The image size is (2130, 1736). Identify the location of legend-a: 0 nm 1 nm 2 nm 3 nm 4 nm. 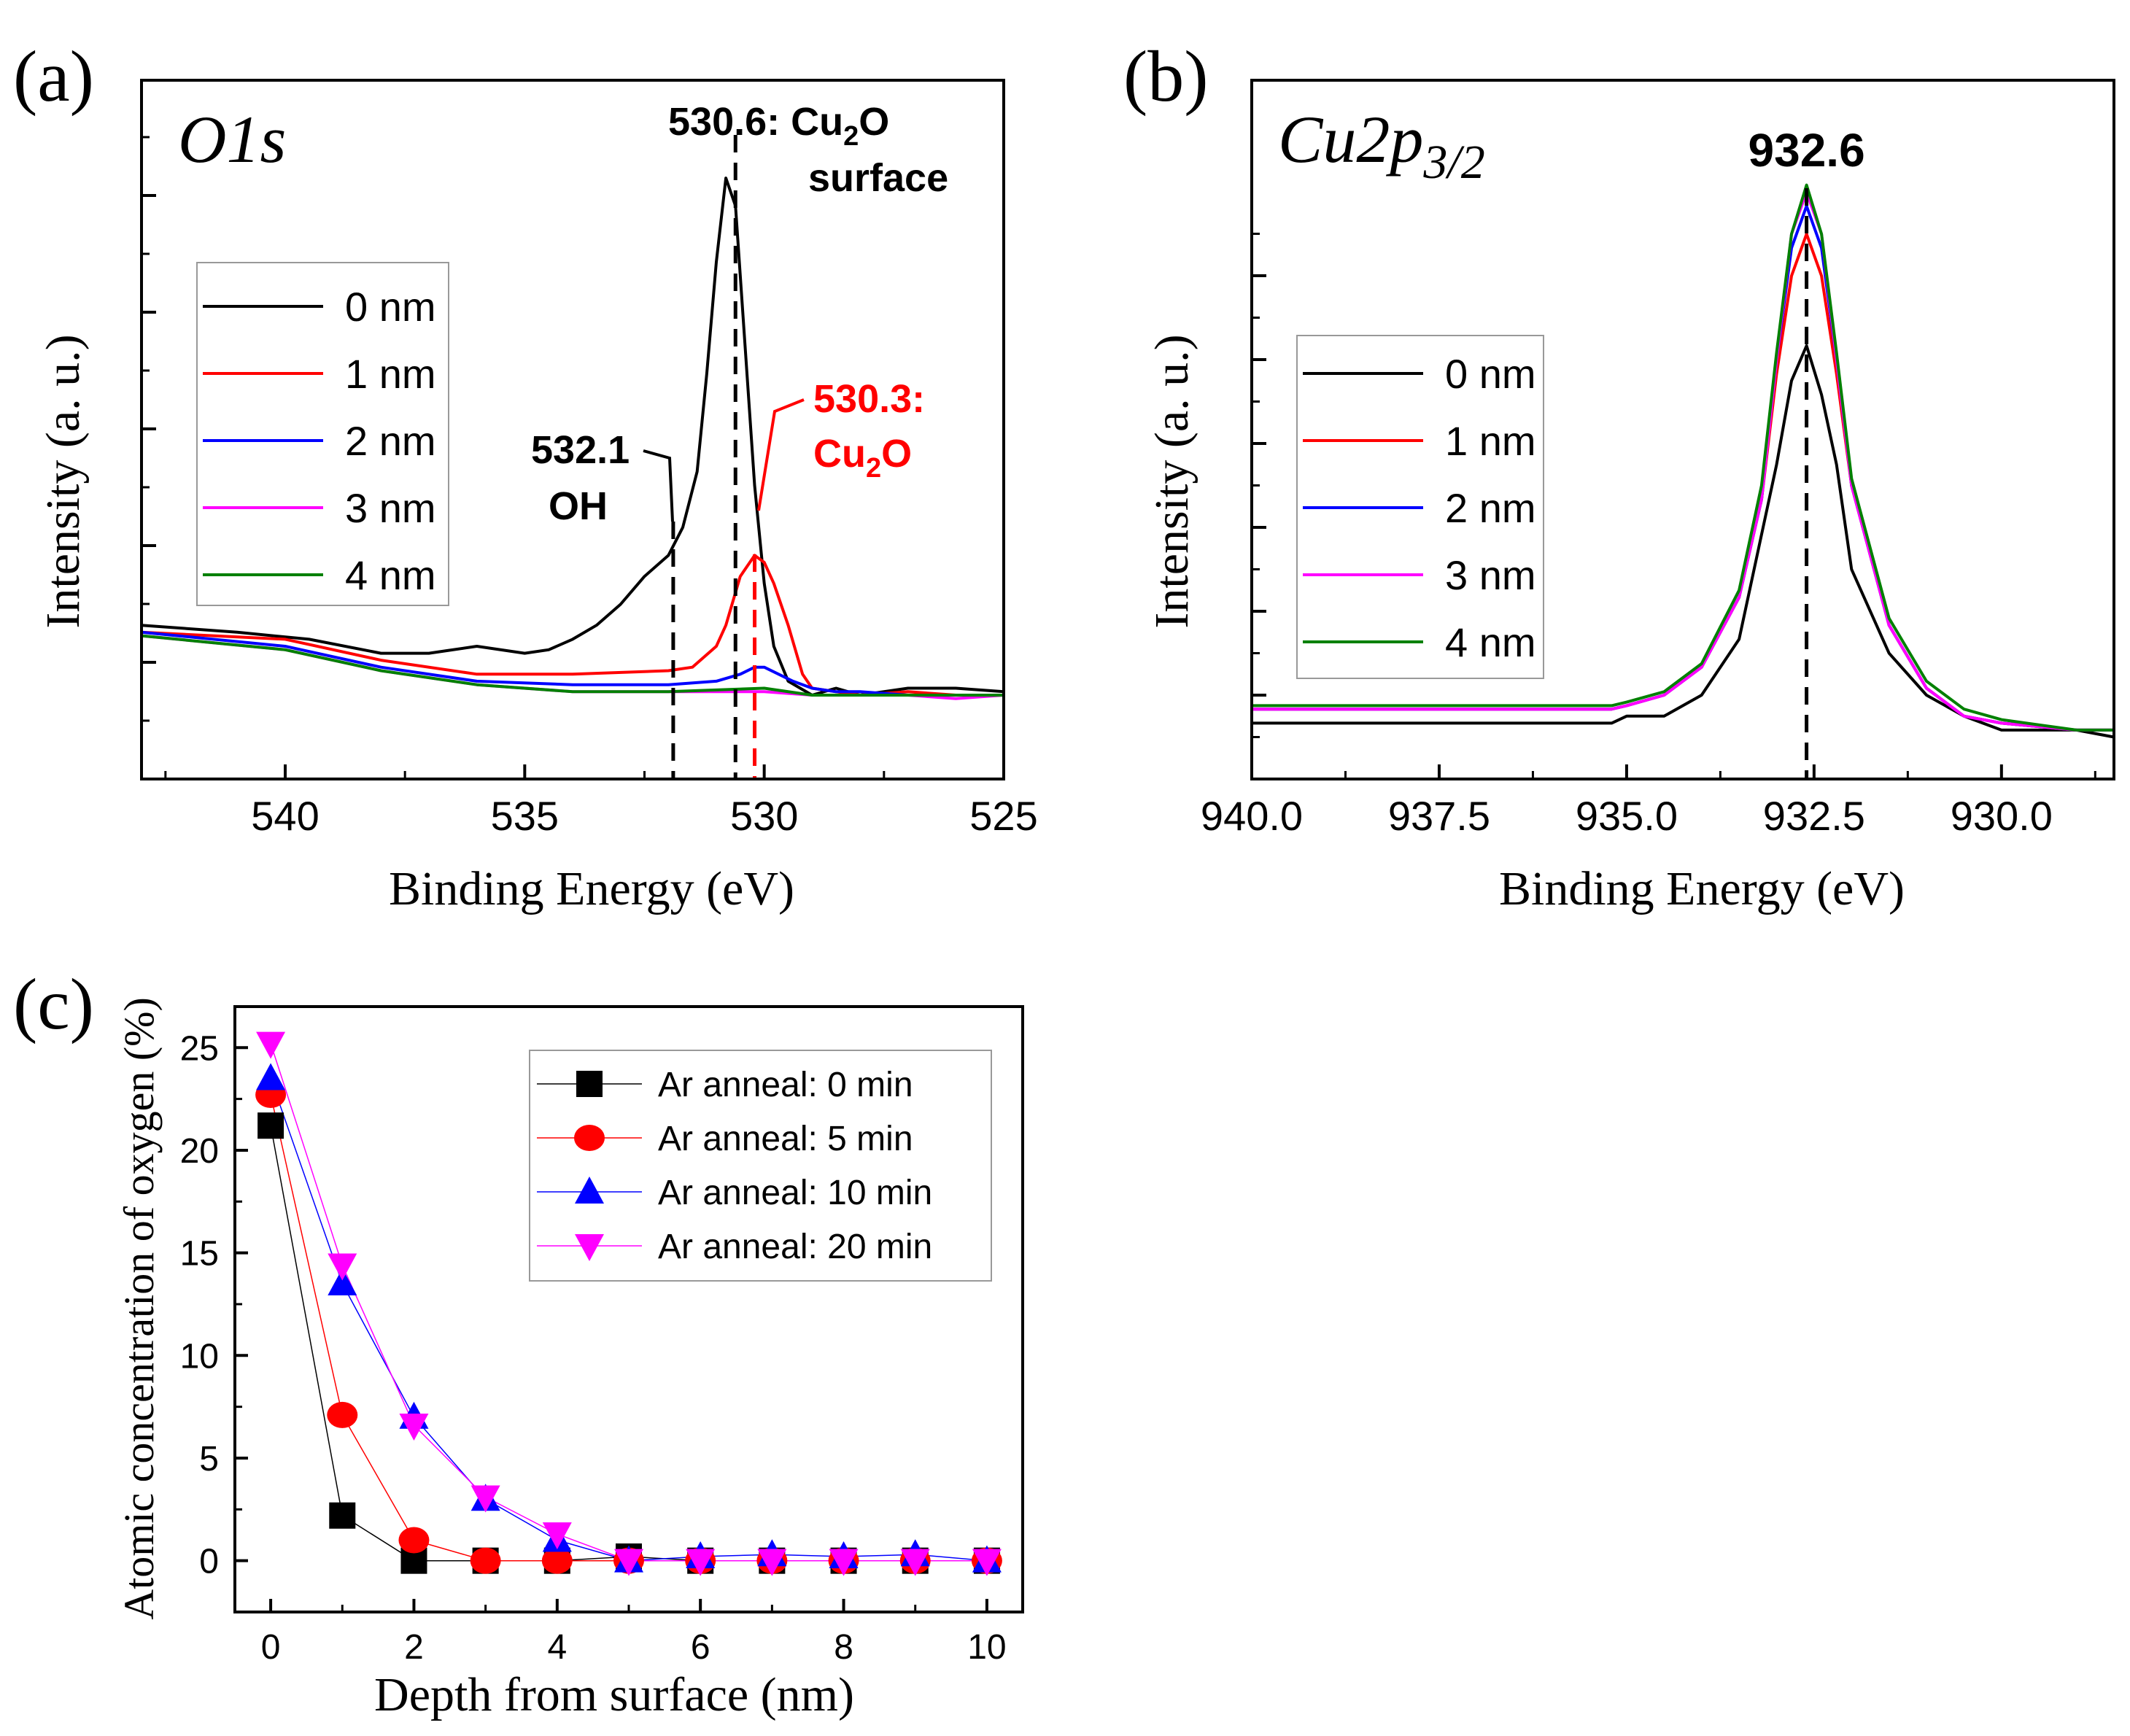
(322, 434).